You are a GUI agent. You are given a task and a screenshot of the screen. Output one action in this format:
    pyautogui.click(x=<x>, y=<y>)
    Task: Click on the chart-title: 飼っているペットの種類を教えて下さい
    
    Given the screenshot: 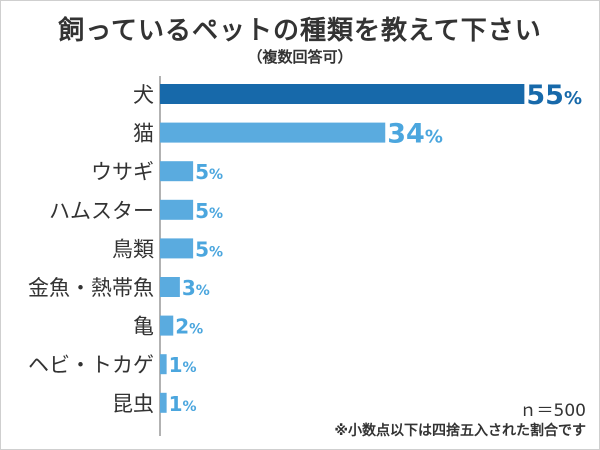 What is the action you would take?
    pyautogui.click(x=300, y=31)
    